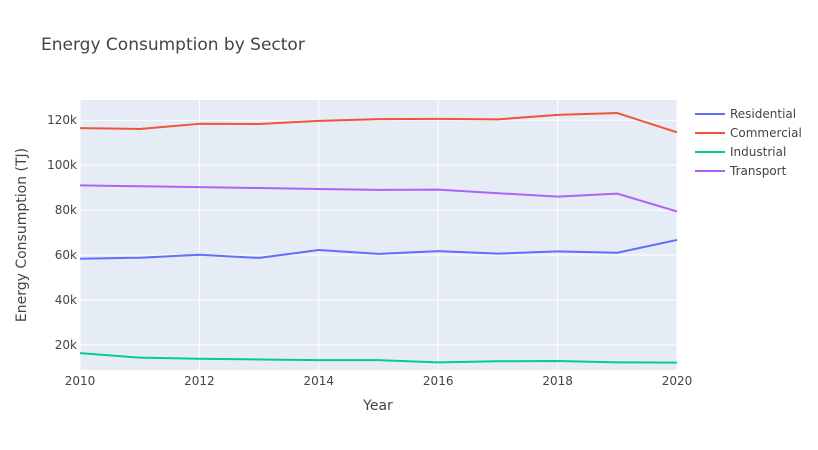 This screenshot has width=818, height=450. Describe the element at coordinates (748, 142) in the screenshot. I see `legend: Residential Commercial Industrial Transport` at that location.